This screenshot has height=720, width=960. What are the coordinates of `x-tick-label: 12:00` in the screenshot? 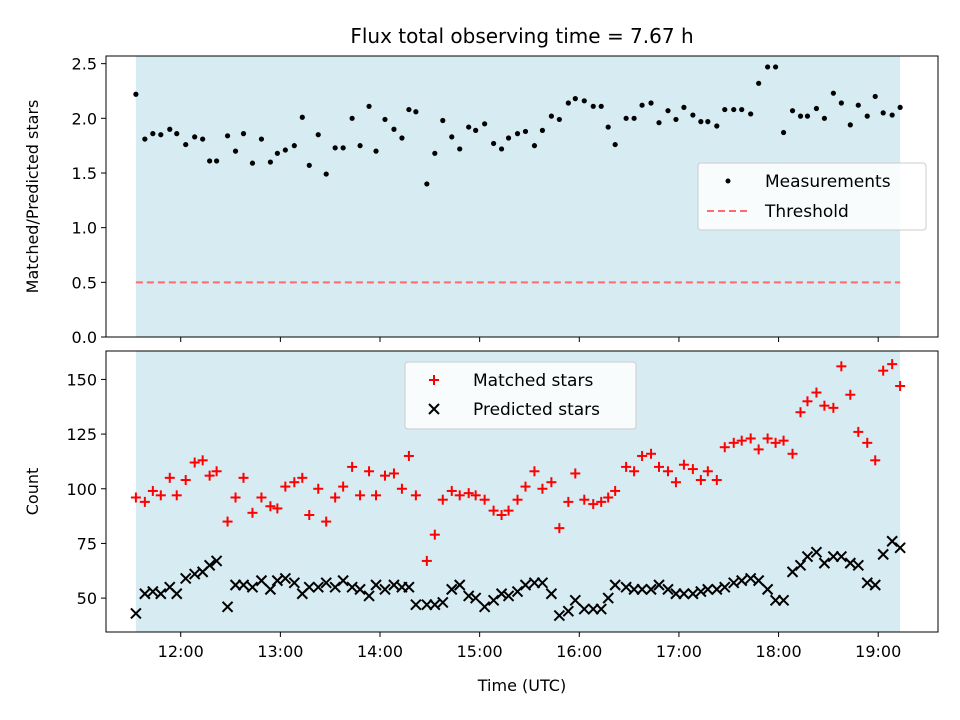 It's located at (181, 651).